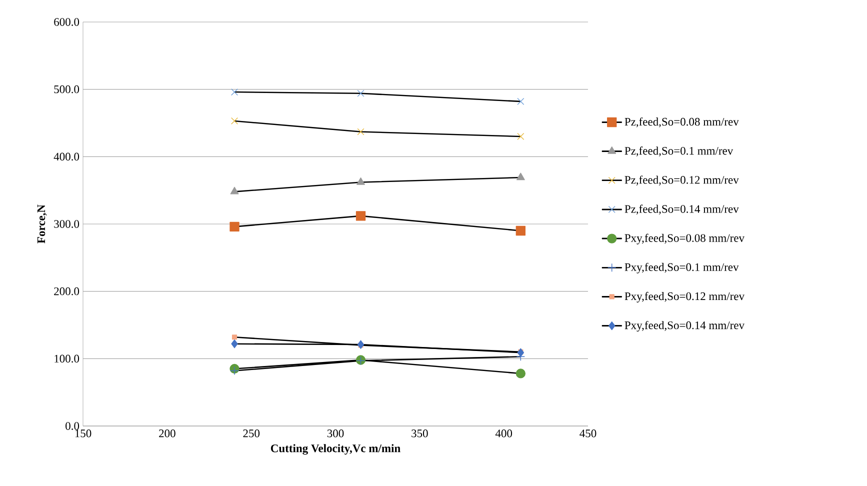 The height and width of the screenshot is (486, 867). Describe the element at coordinates (503, 434) in the screenshot. I see `x-tick-label: 400` at that location.